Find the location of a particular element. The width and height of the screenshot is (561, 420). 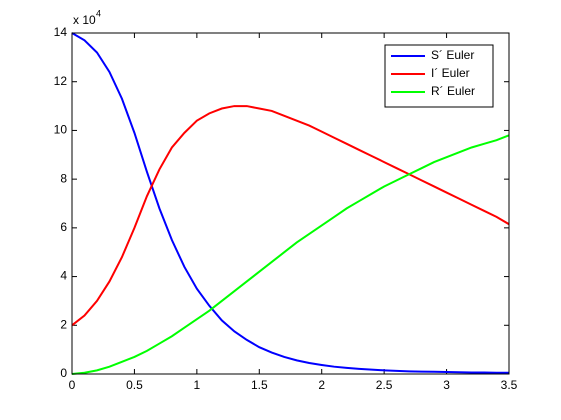

x-tick-label: 1.5 is located at coordinates (259, 385).